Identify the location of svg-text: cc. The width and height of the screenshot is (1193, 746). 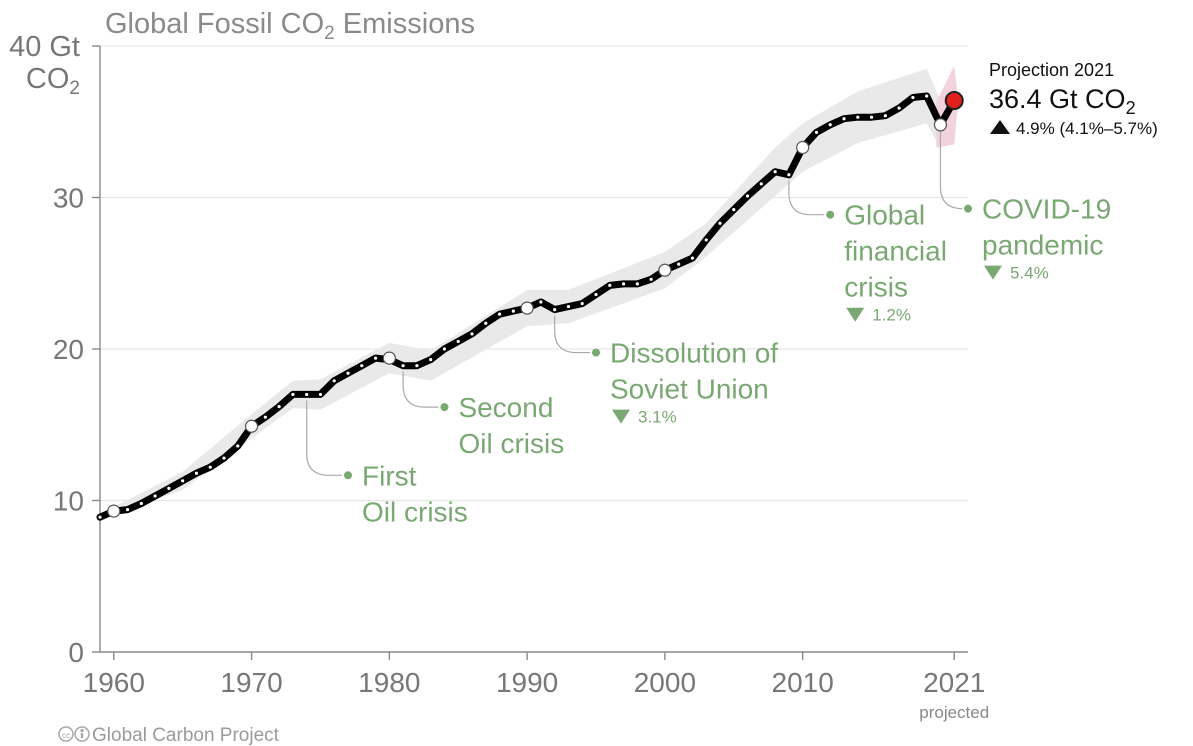
(66, 735).